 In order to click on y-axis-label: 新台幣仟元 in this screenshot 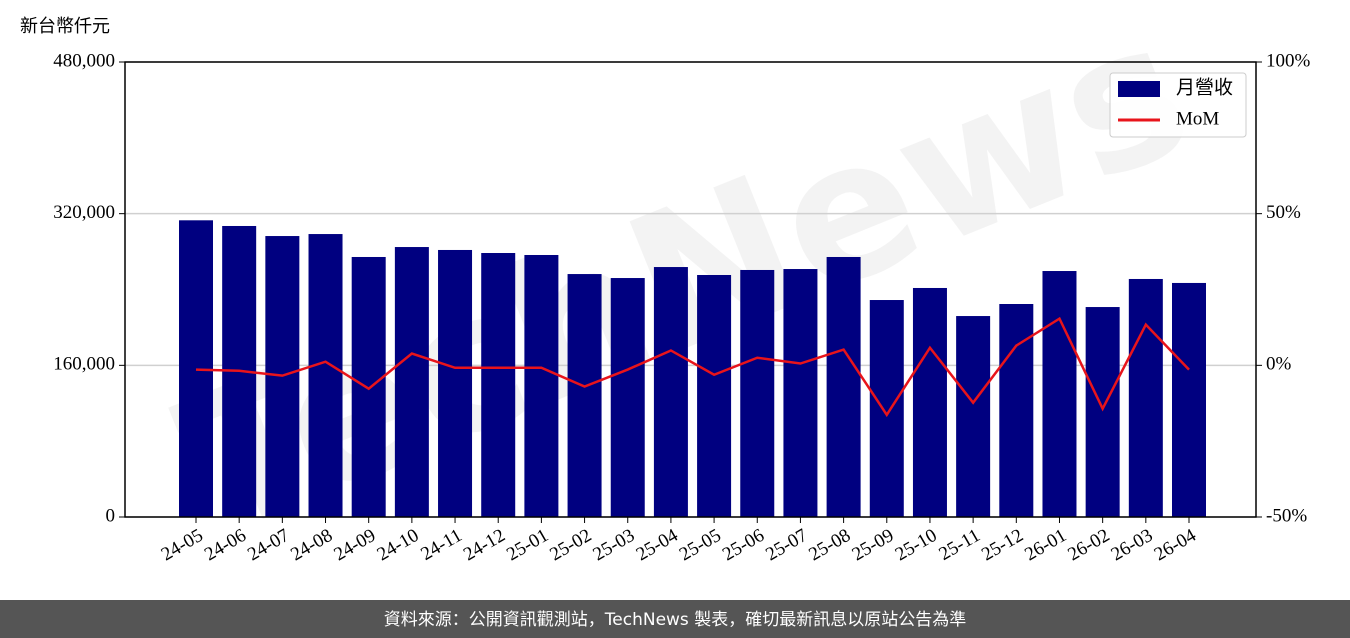, I will do `click(65, 26)`.